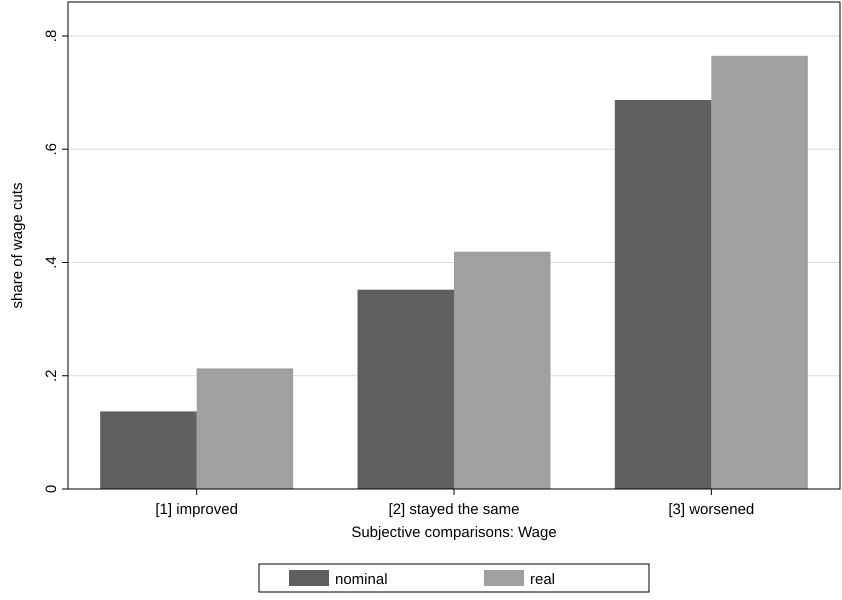 This screenshot has height=600, width=842. Describe the element at coordinates (711, 509) in the screenshot. I see `x-tick-label: [3] worsened` at that location.